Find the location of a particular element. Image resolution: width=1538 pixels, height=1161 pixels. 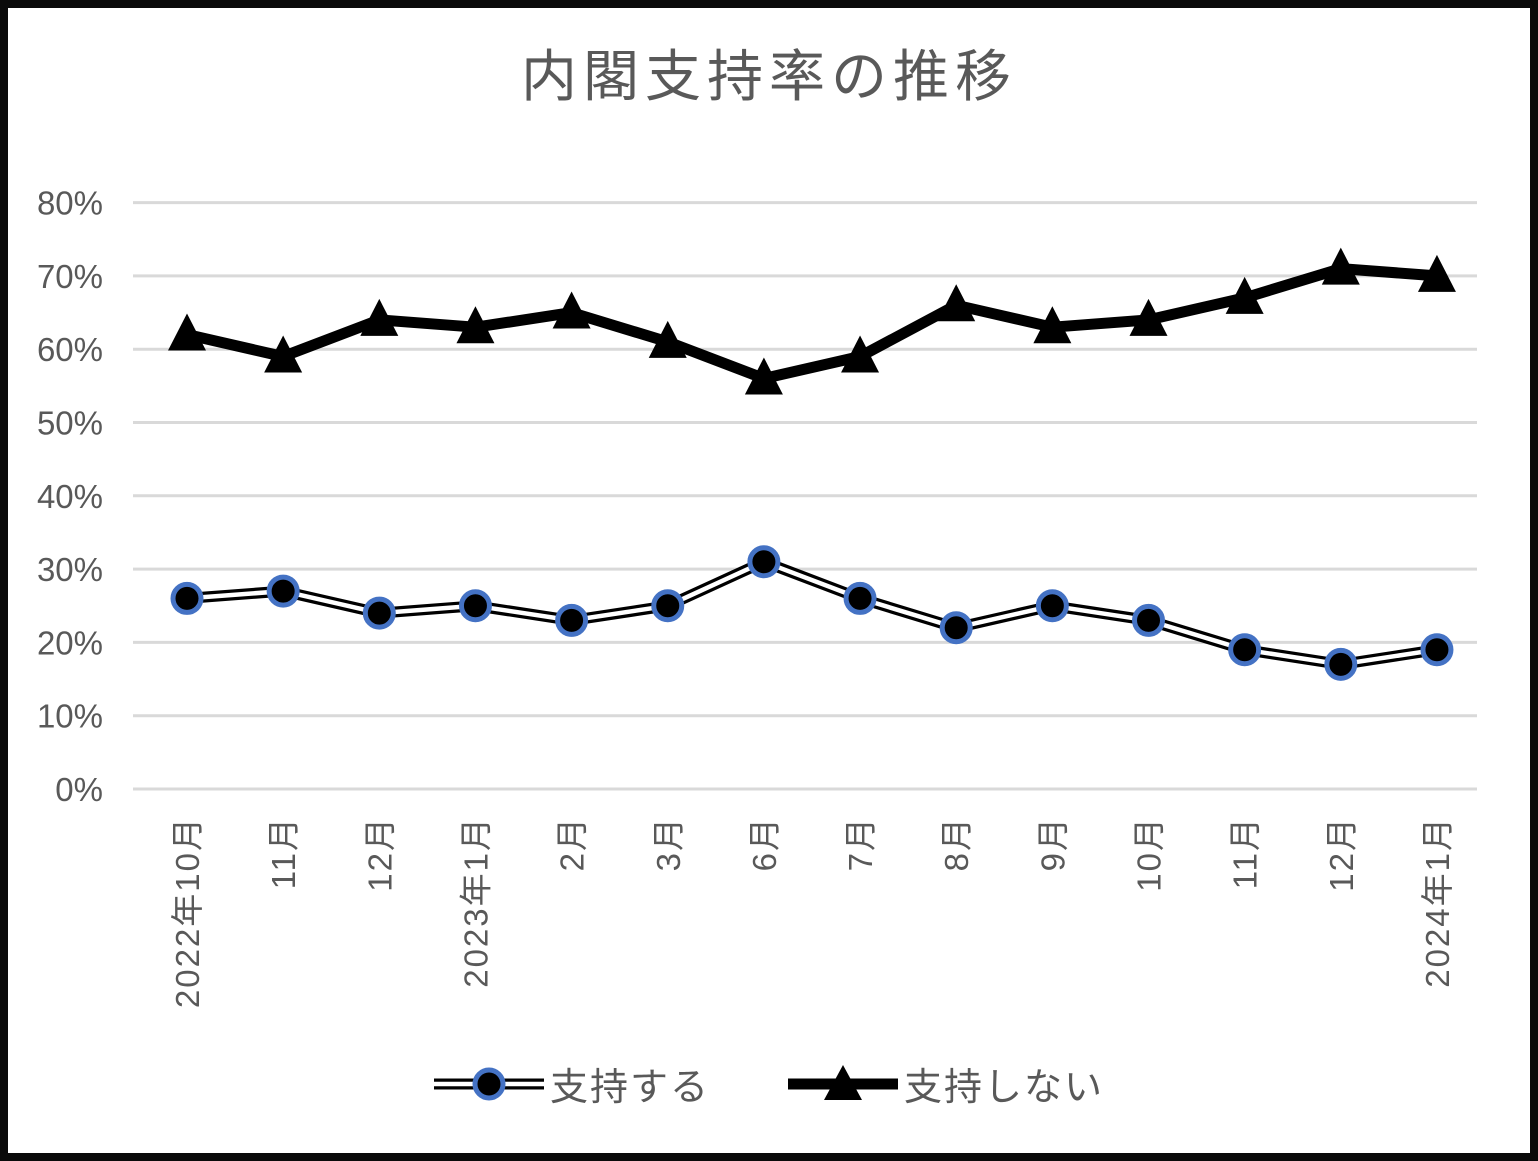

y-tick-label: 30% is located at coordinates (70, 569).